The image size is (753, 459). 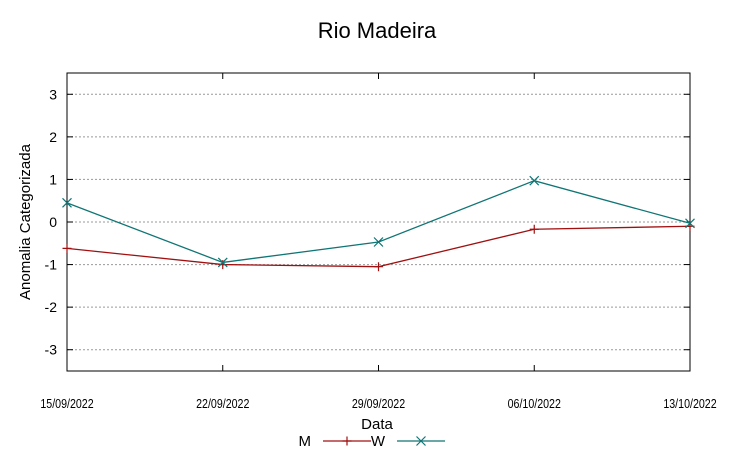 I want to click on y-tick-label: 3, so click(x=53, y=94).